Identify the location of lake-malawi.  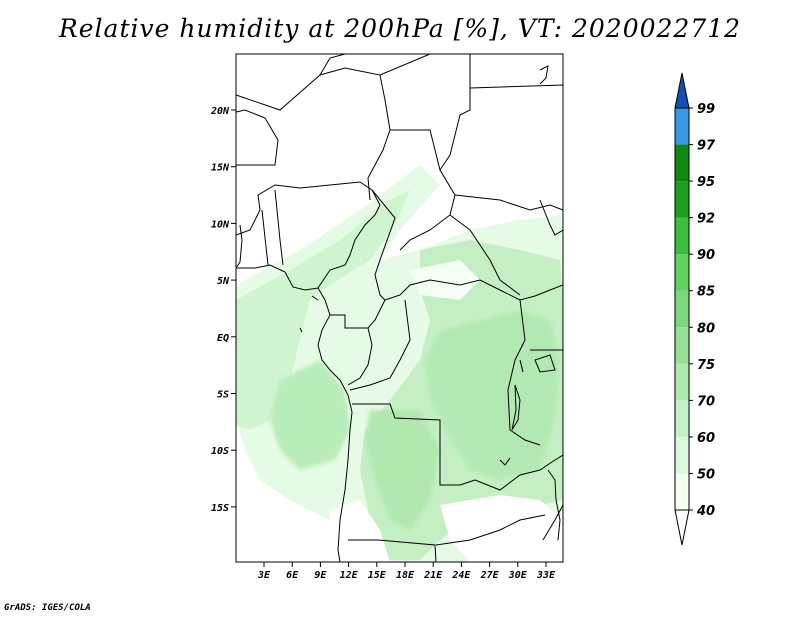
(554, 505).